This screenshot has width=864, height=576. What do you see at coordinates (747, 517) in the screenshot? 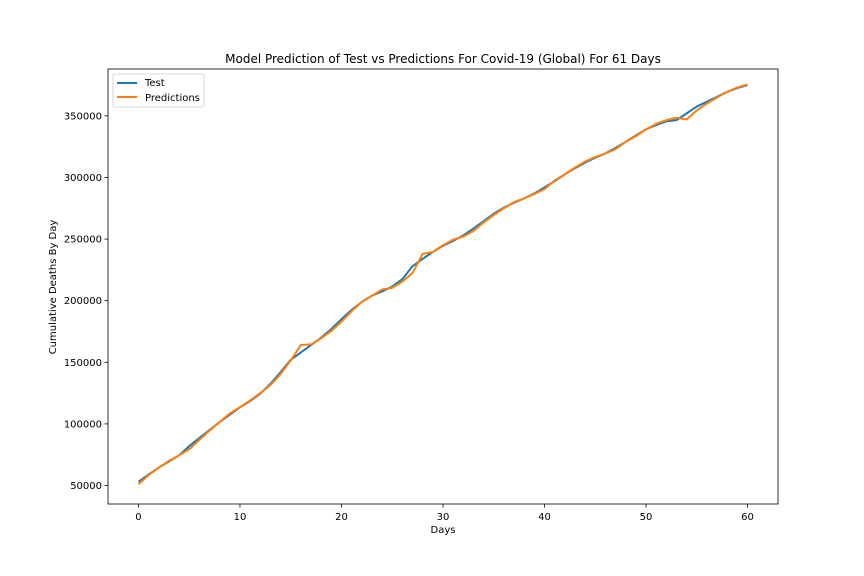
I see `x-tick-label: 60` at bounding box center [747, 517].